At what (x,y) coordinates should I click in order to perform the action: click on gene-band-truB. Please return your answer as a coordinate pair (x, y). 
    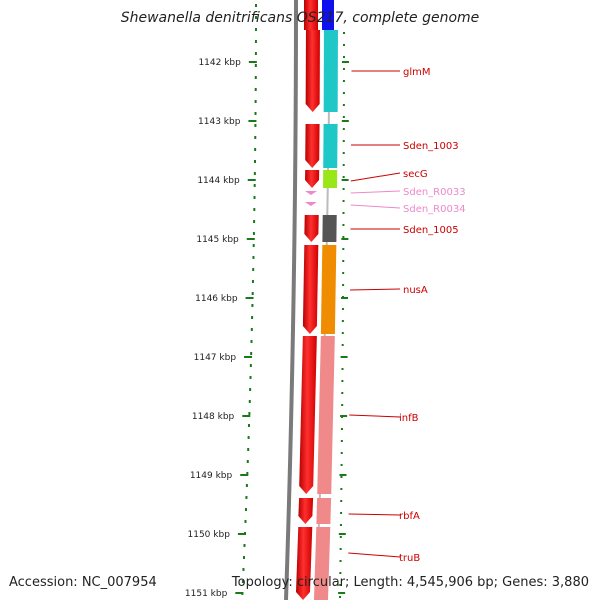
    Looking at the image, I should click on (322, 563).